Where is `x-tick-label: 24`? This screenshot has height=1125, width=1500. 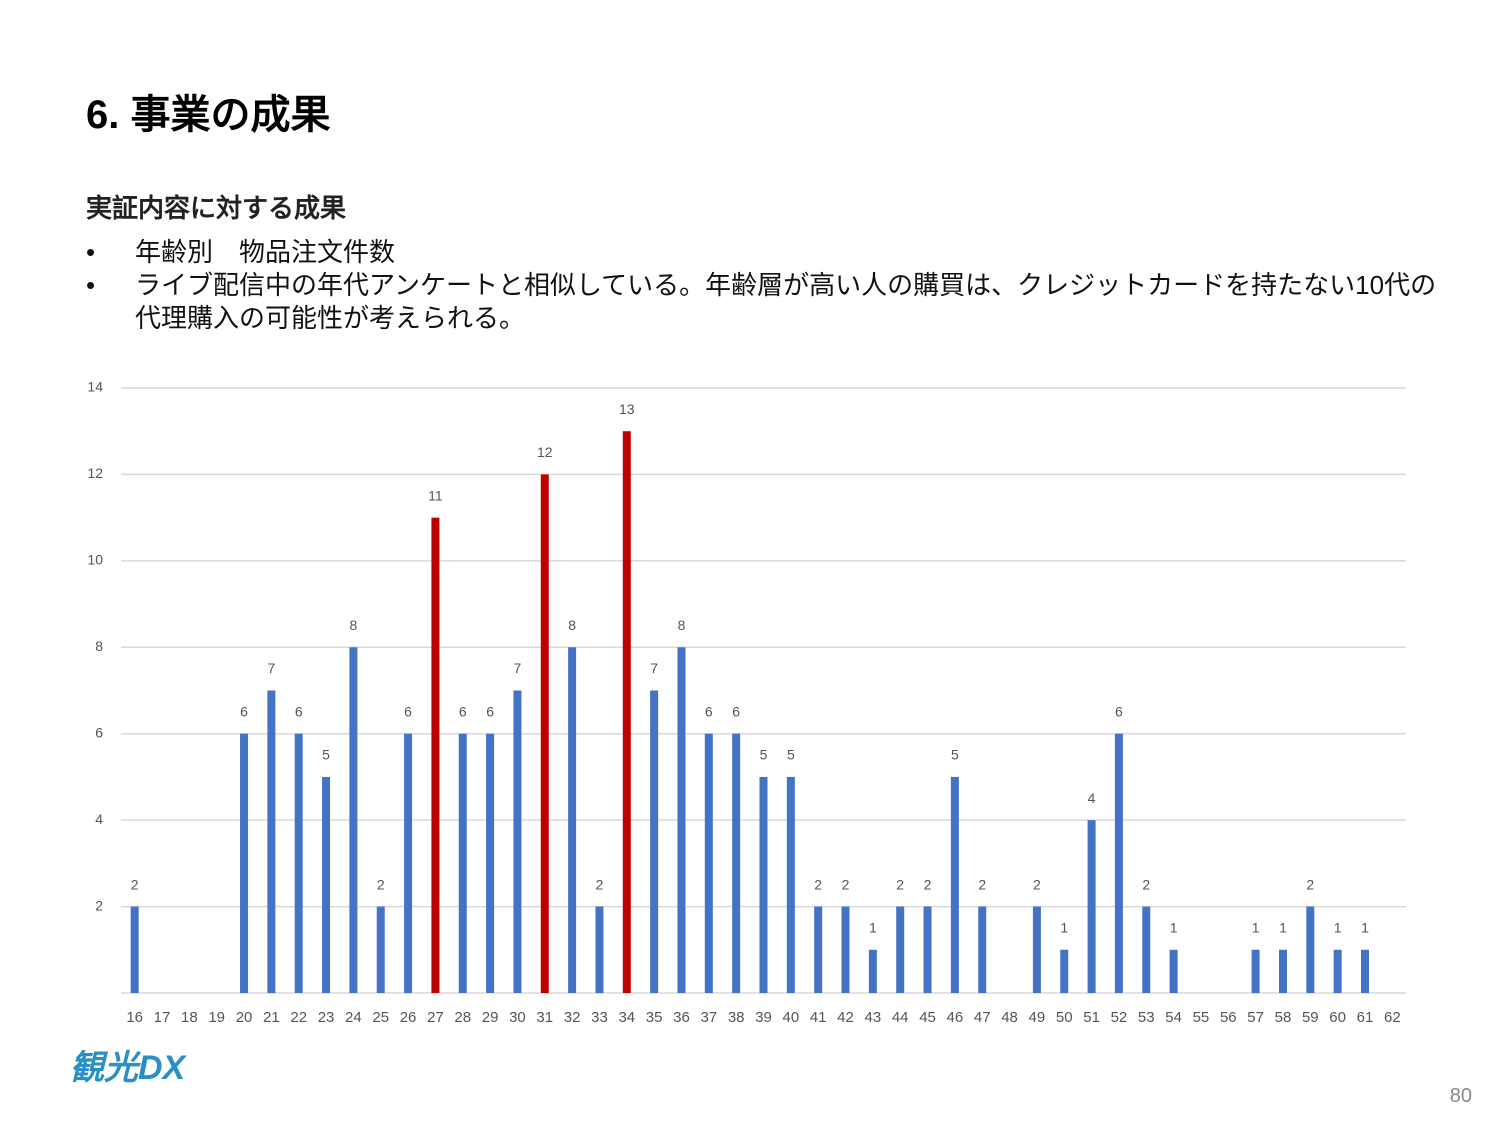
x-tick-label: 24 is located at coordinates (353, 1017).